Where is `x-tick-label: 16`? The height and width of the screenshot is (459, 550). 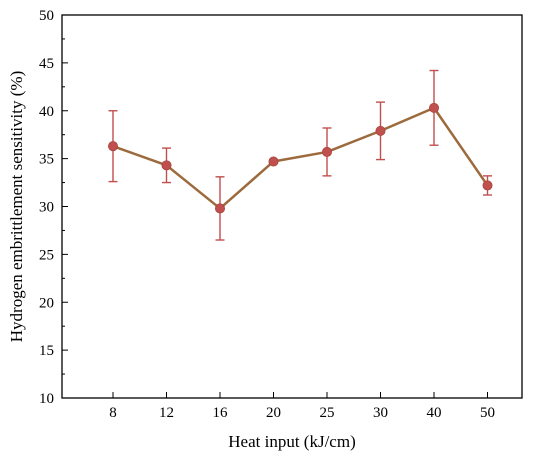
x-tick-label: 16 is located at coordinates (221, 413).